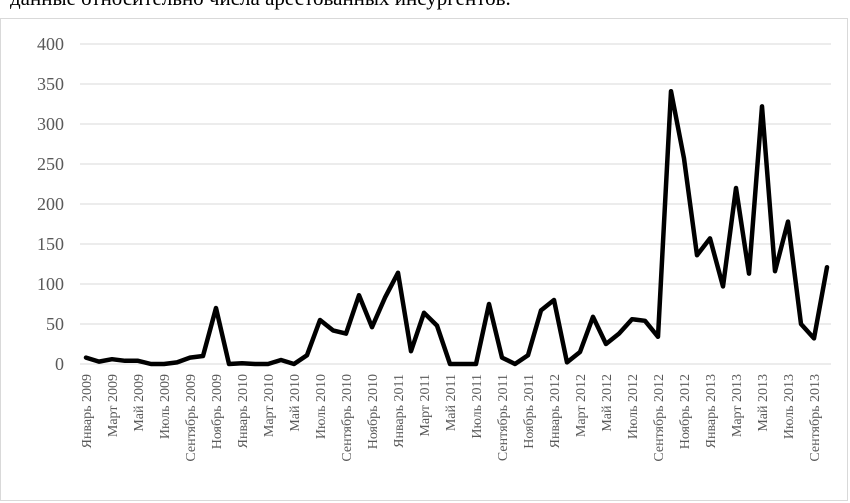 The width and height of the screenshot is (850, 503). I want to click on x-tick-label: Май 2013, so click(763, 403).